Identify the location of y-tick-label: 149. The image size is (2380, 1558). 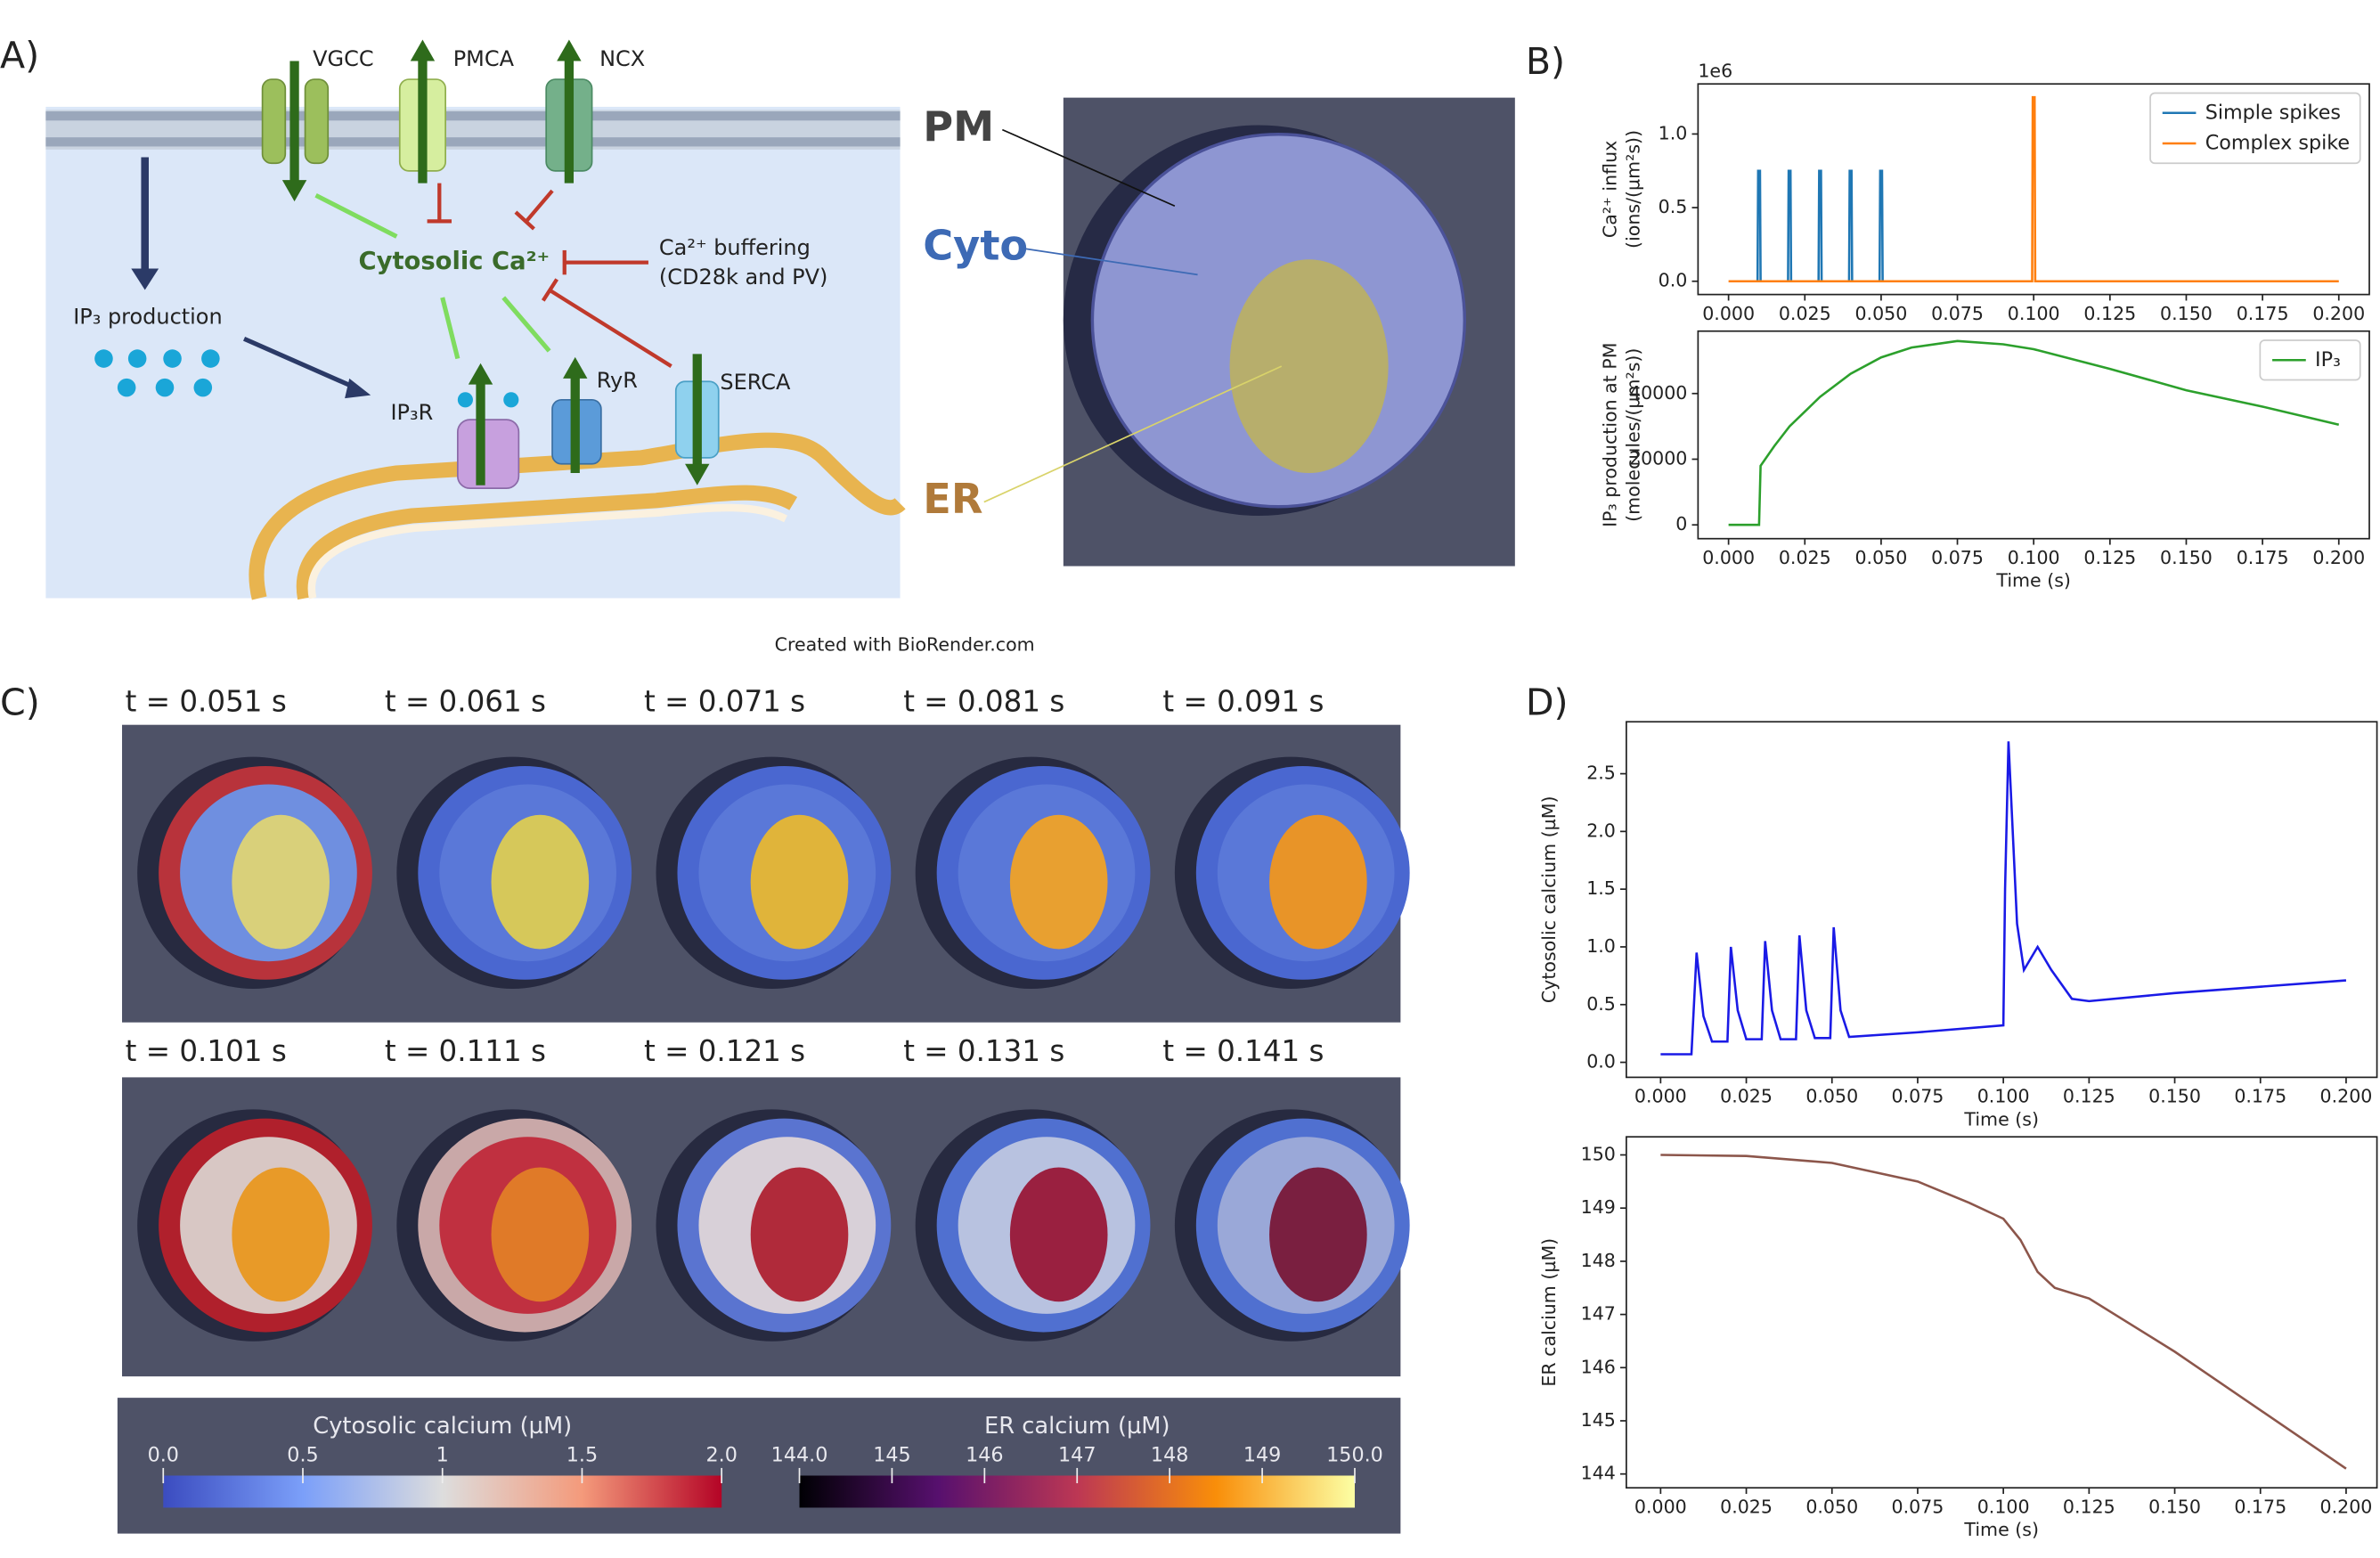
(1599, 1207).